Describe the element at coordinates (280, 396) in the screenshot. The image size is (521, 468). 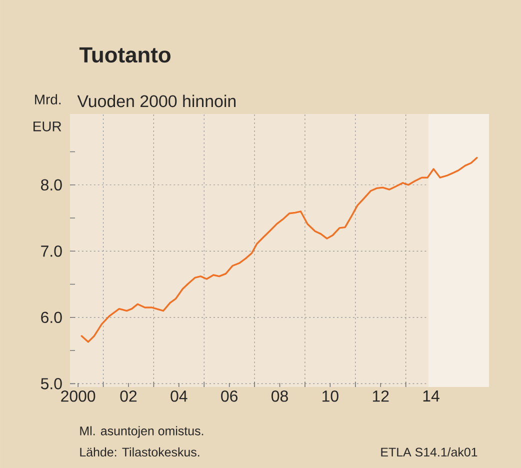
I see `x-tick-label: 08` at that location.